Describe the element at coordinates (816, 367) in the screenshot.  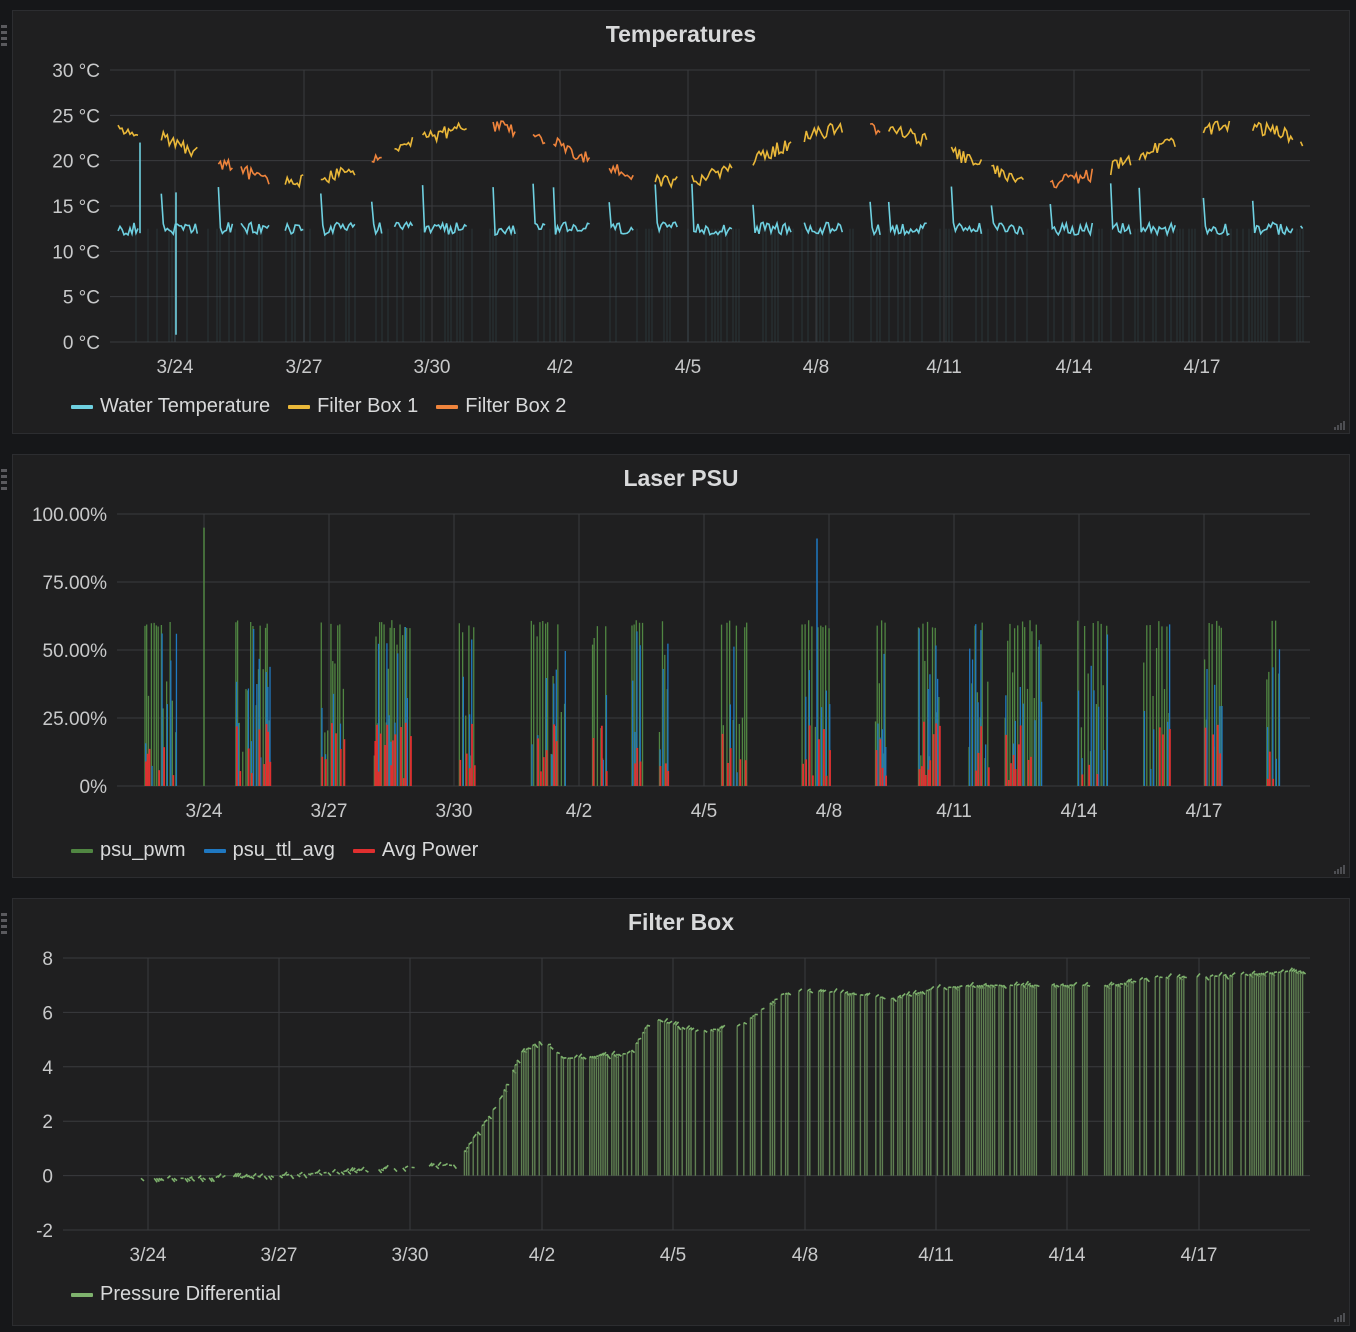
I see `x-tick-label: 4/8` at that location.